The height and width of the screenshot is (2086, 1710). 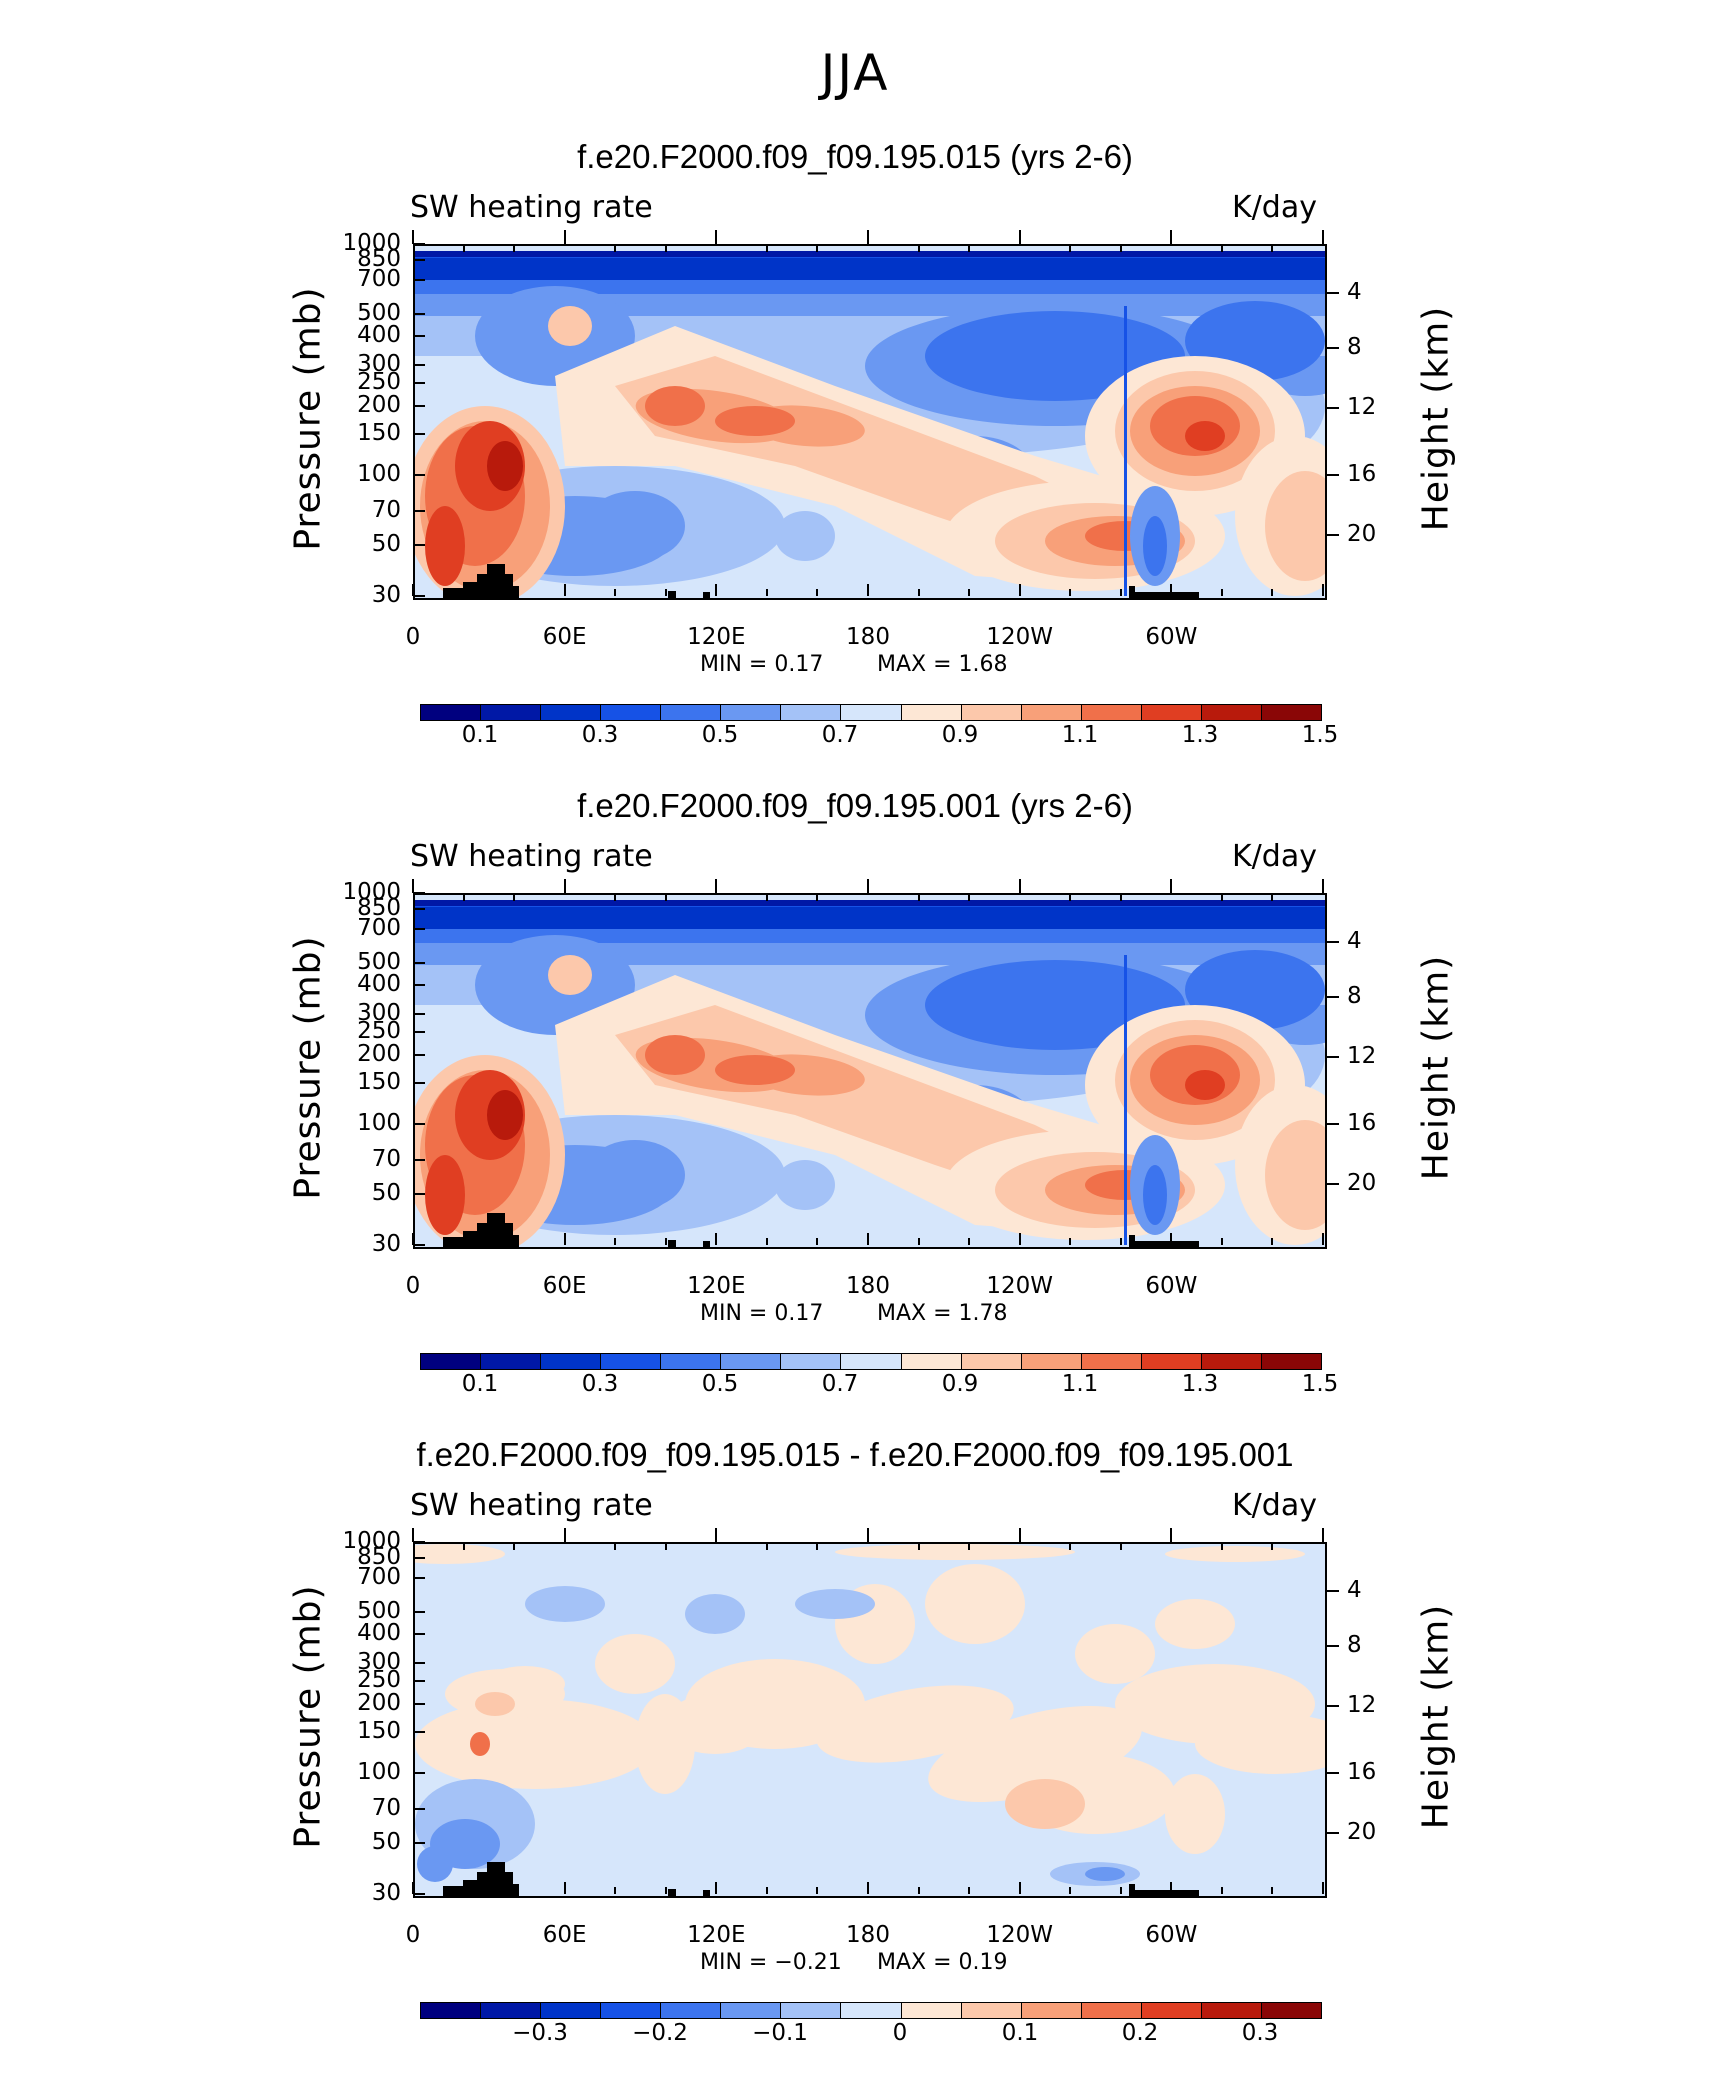 I want to click on pressure-tick-label: 200, so click(x=379, y=1702).